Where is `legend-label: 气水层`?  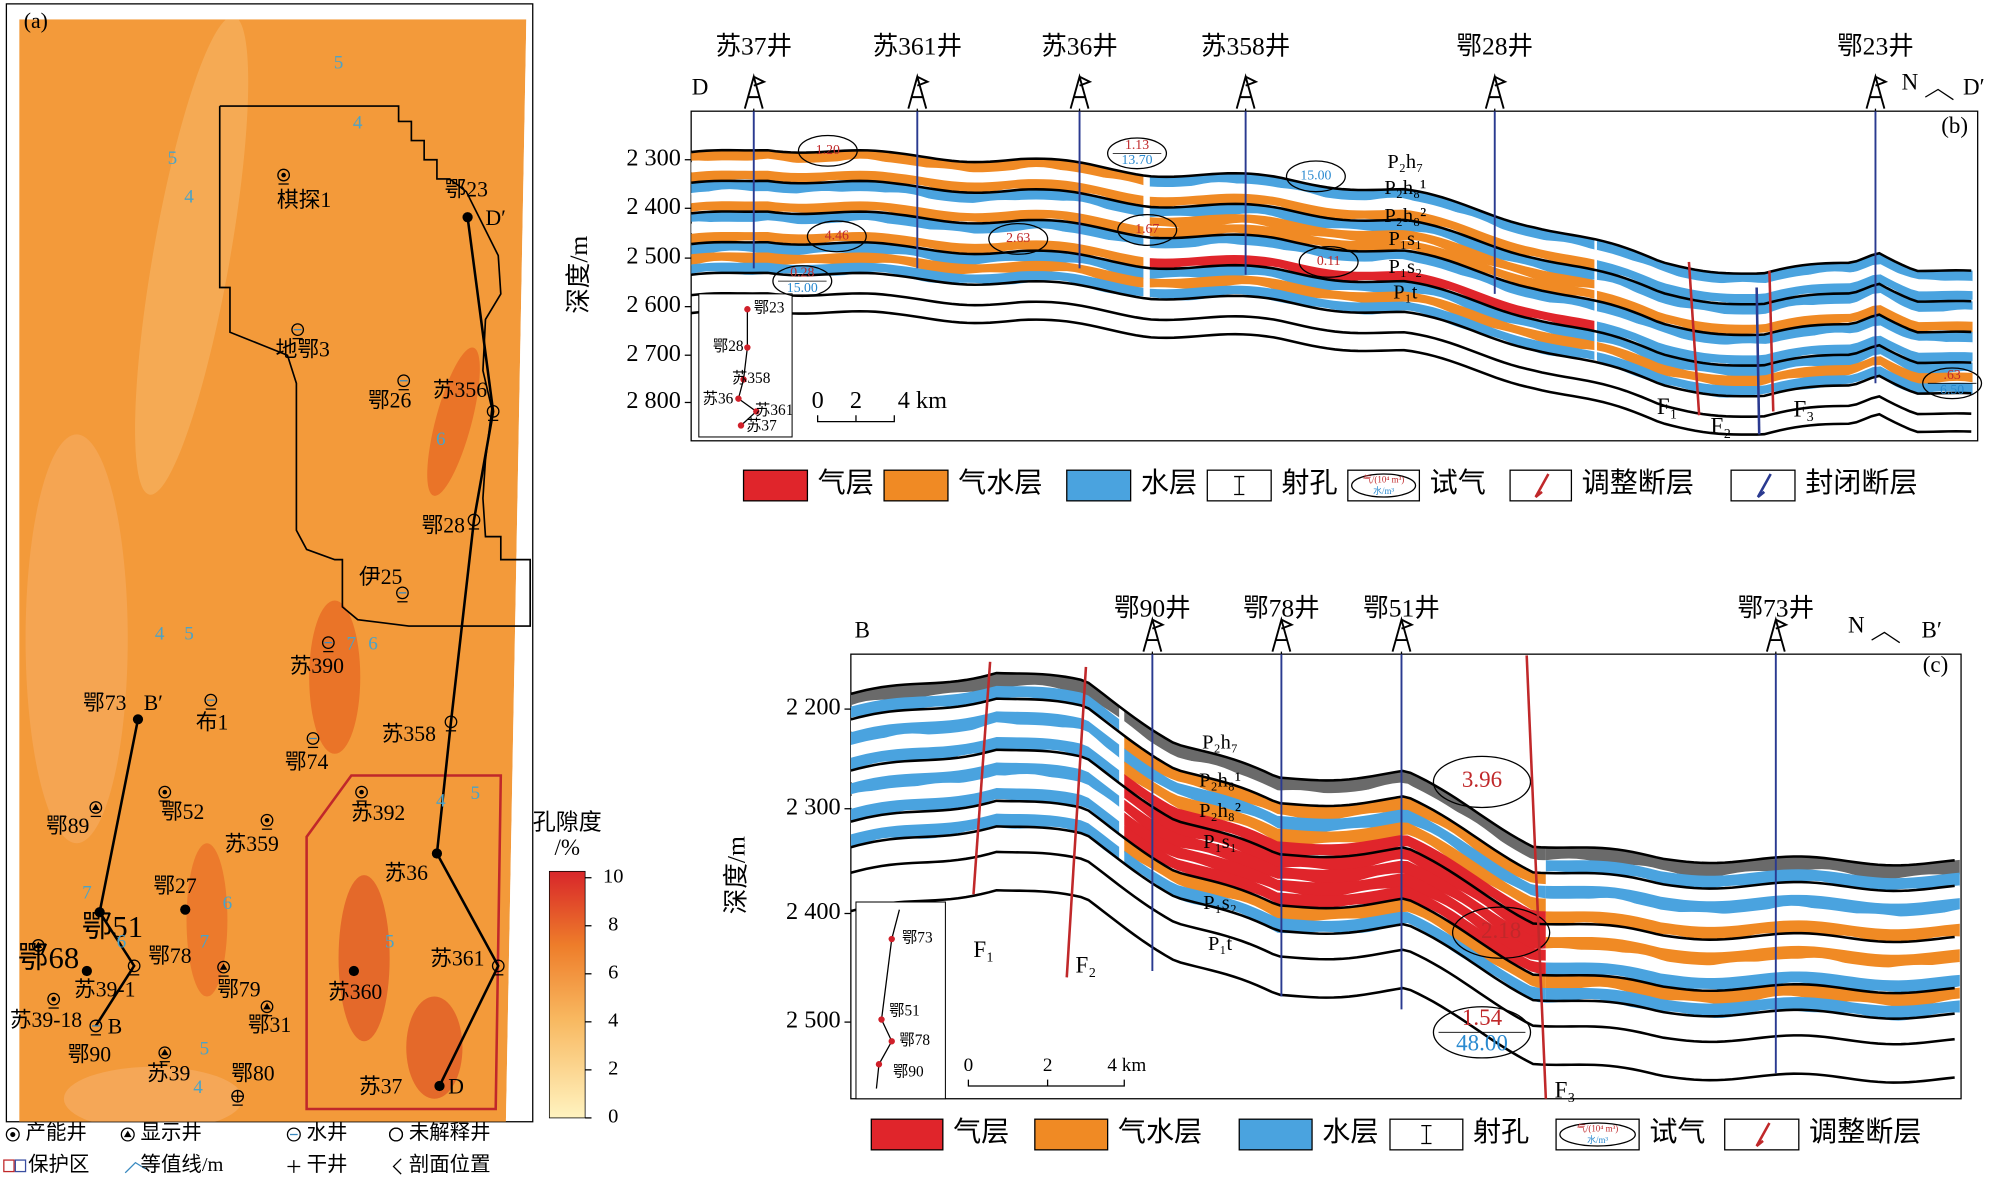
legend-label: 气水层 is located at coordinates (1160, 1132).